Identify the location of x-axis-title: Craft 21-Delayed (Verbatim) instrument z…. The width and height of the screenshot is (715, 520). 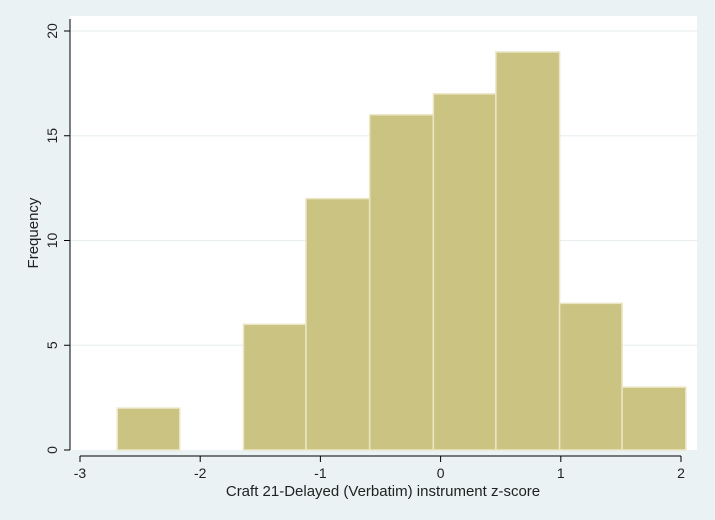
(383, 491).